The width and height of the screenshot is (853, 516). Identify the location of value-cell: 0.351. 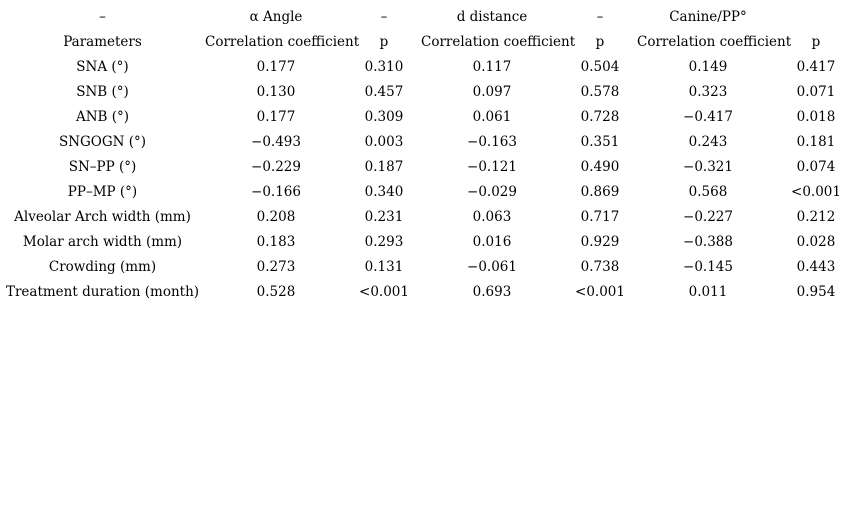
(600, 141).